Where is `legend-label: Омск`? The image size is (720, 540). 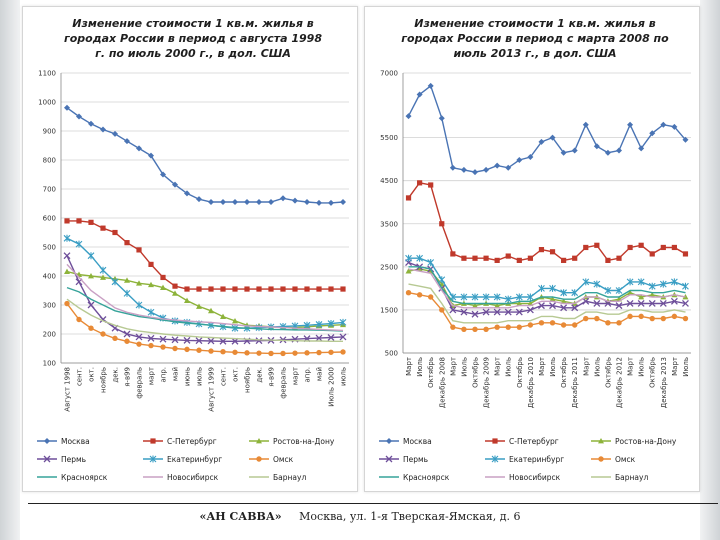
legend-label: Омск is located at coordinates (283, 459).